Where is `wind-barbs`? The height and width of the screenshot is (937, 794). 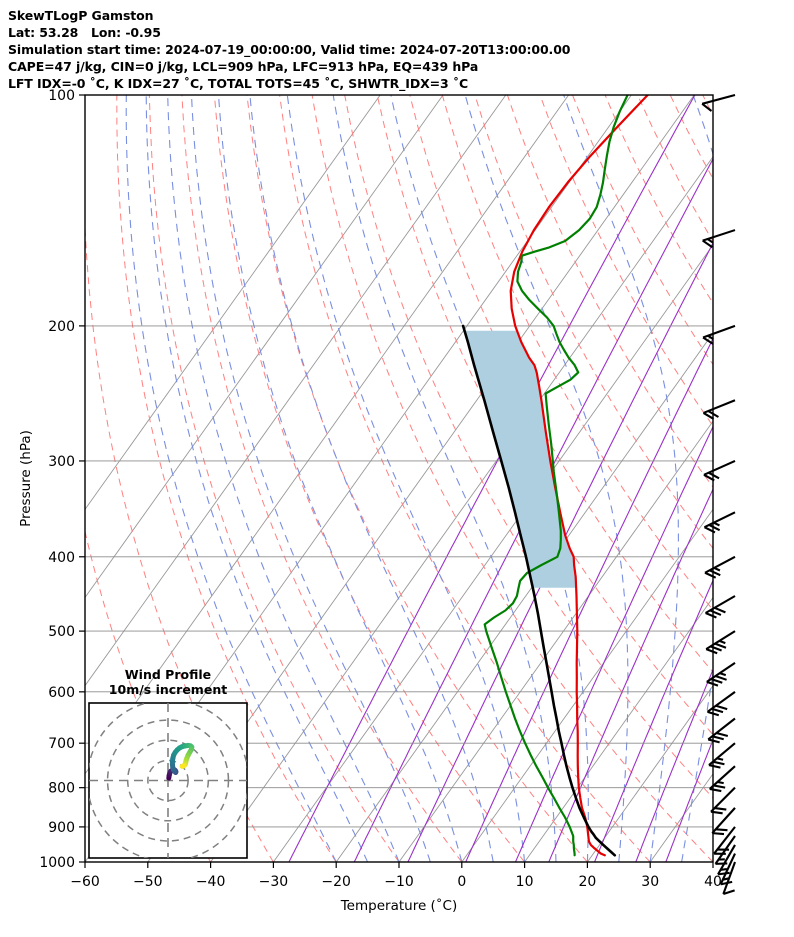 wind-barbs is located at coordinates (718, 494).